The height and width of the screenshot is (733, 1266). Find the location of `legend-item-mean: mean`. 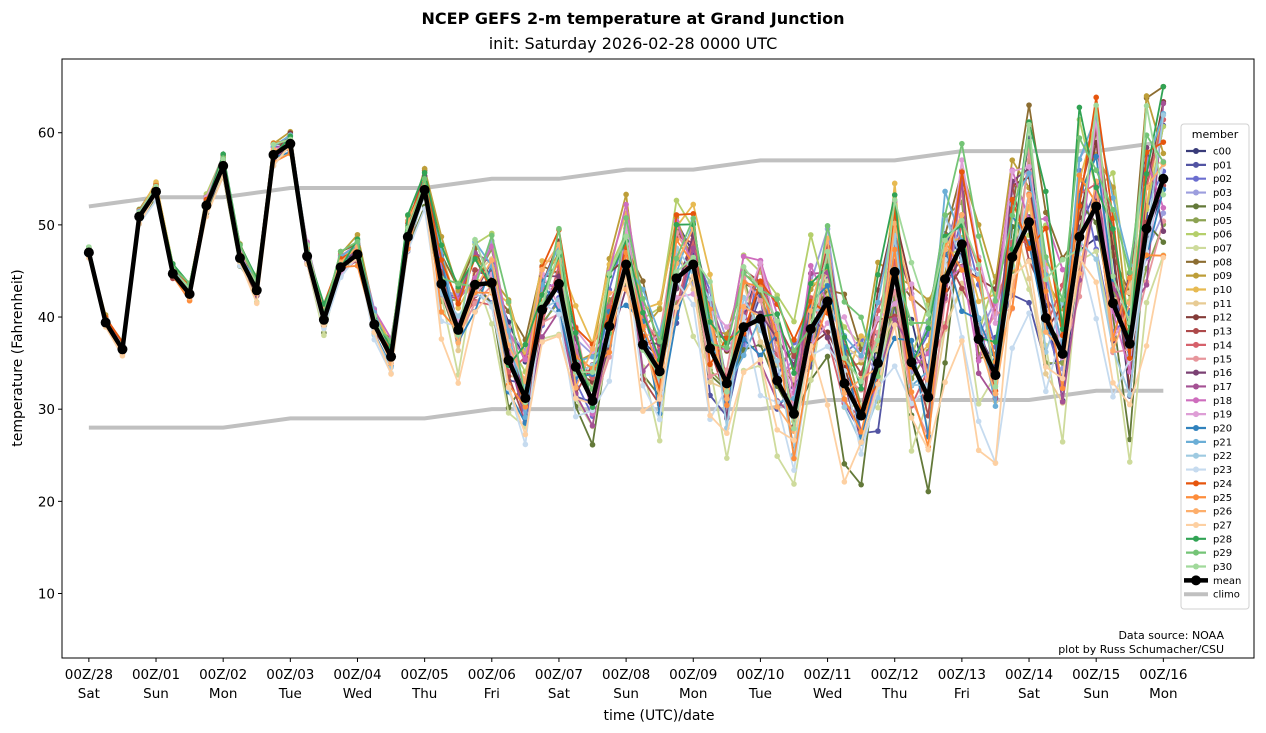

legend-item-mean: mean is located at coordinates (1212, 581).